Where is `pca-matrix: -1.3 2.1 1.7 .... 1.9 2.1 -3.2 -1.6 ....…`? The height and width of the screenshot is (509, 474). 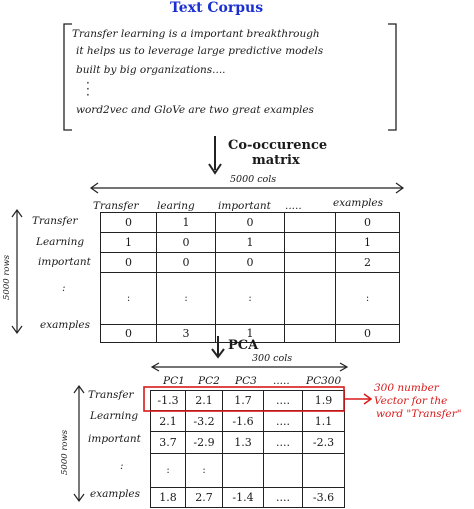 pca-matrix: -1.3 2.1 1.7 .... 1.9 2.1 -3.2 -1.6 ....… is located at coordinates (247, 449).